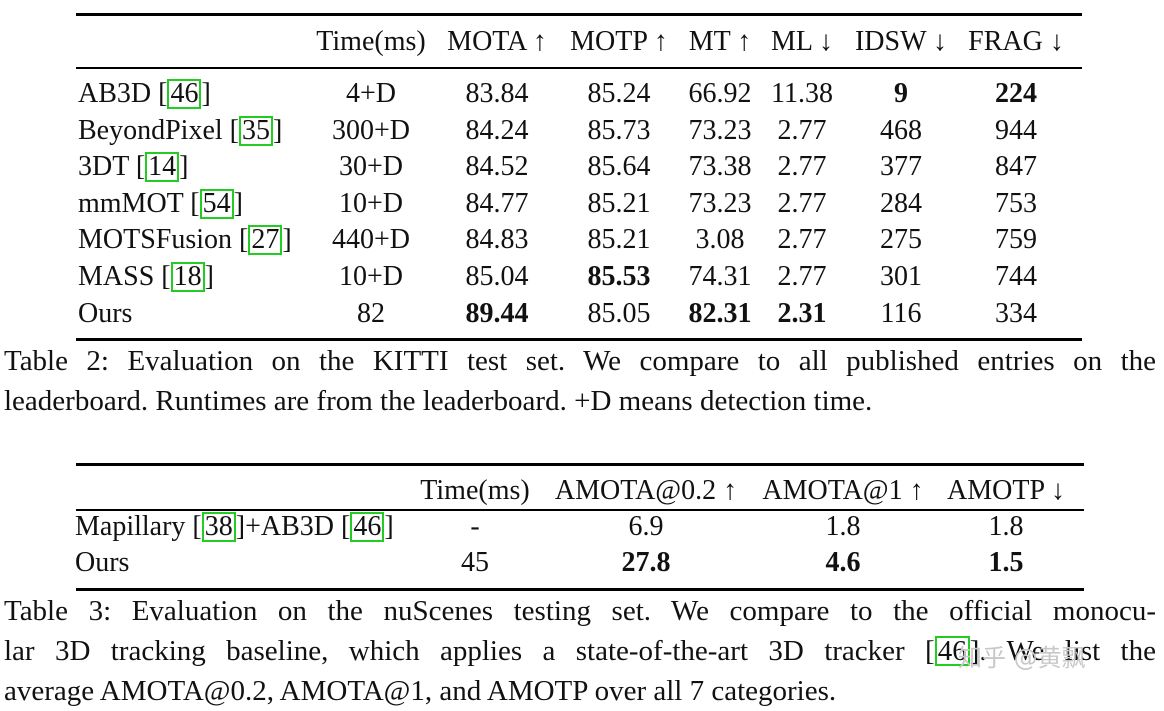  I want to click on t2-row-method: 3DT [14], so click(133, 166).